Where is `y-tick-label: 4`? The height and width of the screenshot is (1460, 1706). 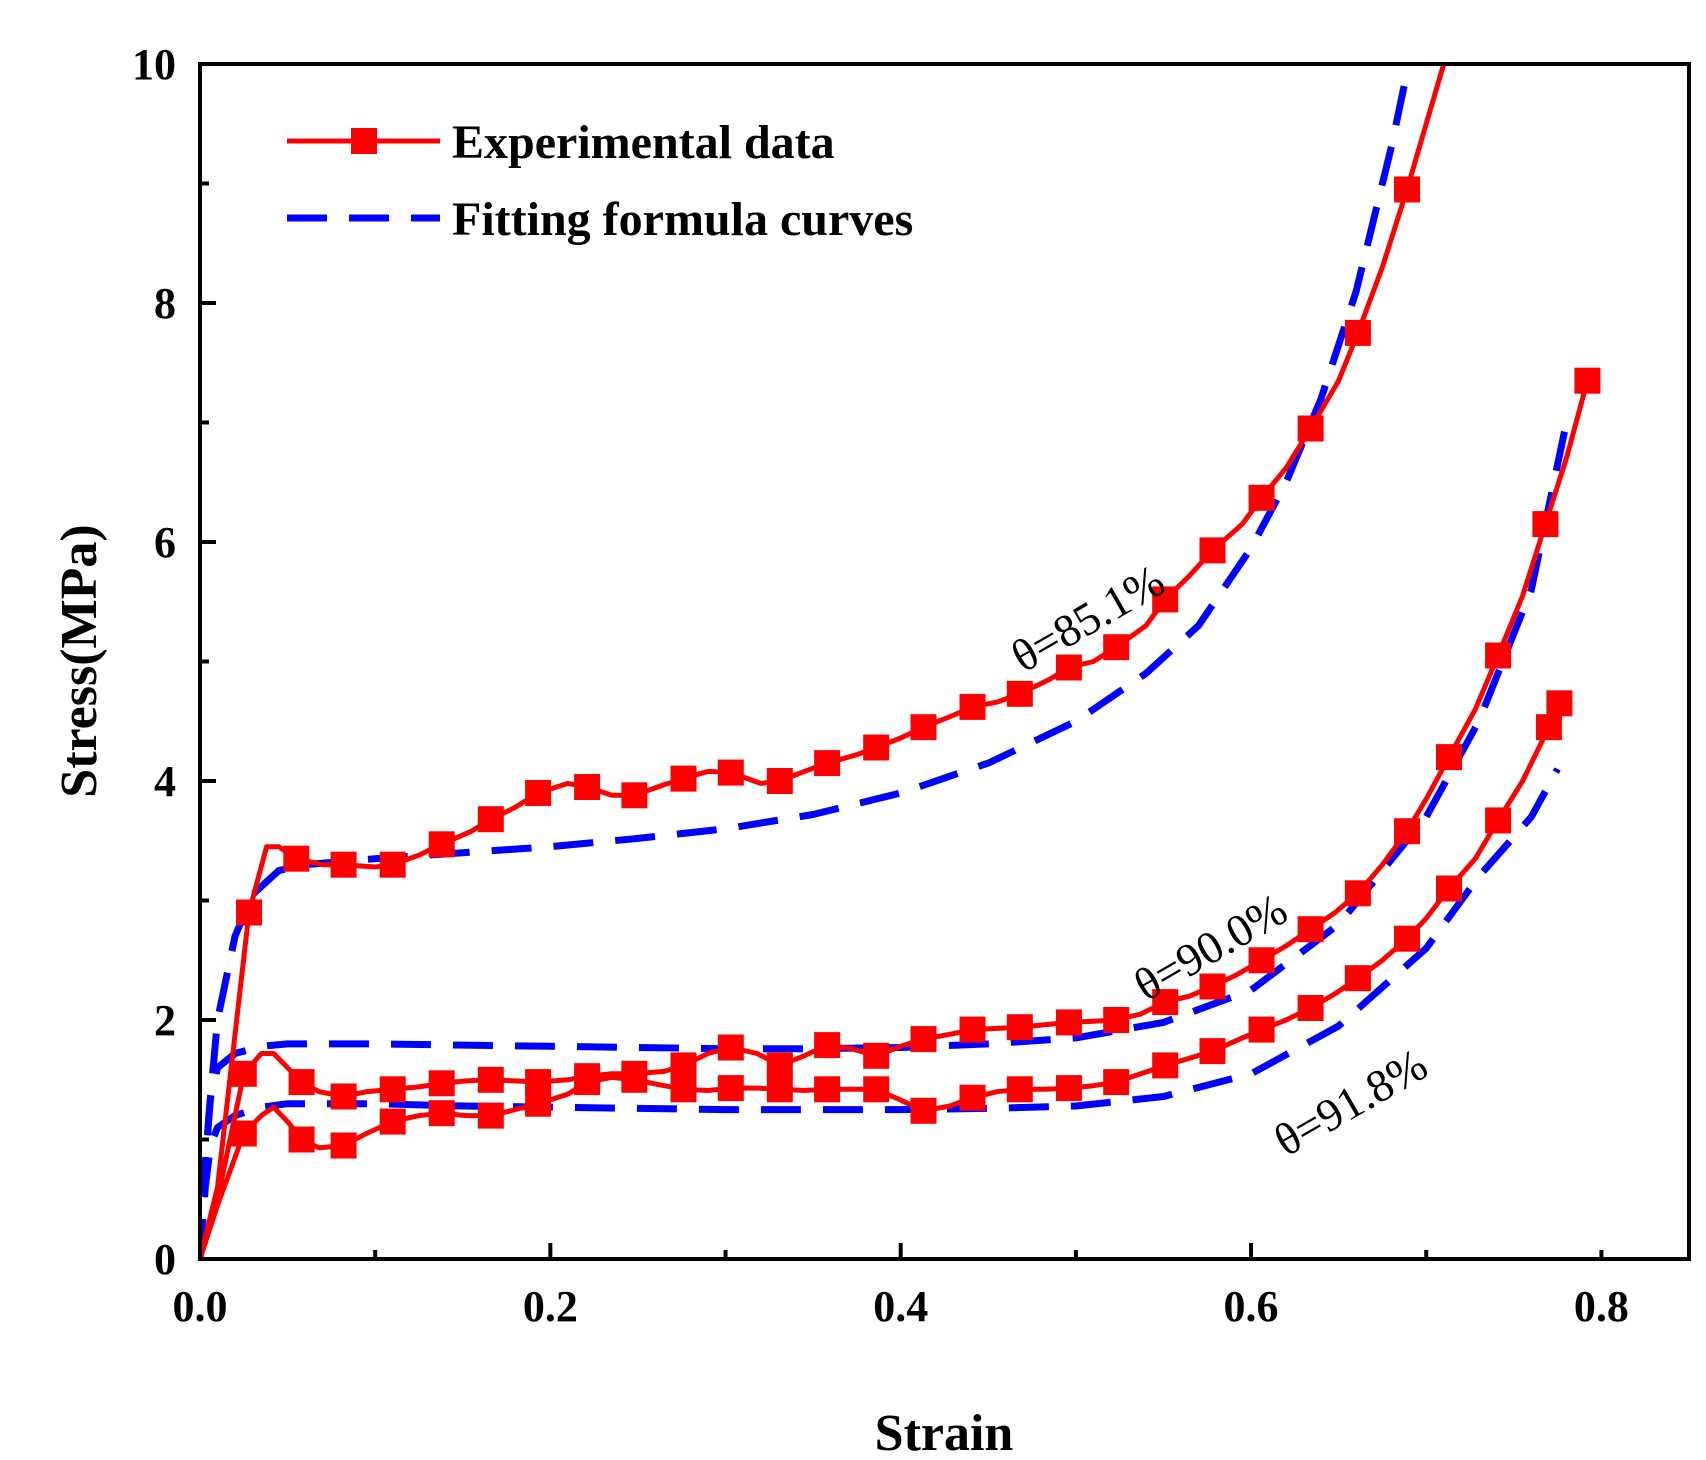 y-tick-label: 4 is located at coordinates (165, 781).